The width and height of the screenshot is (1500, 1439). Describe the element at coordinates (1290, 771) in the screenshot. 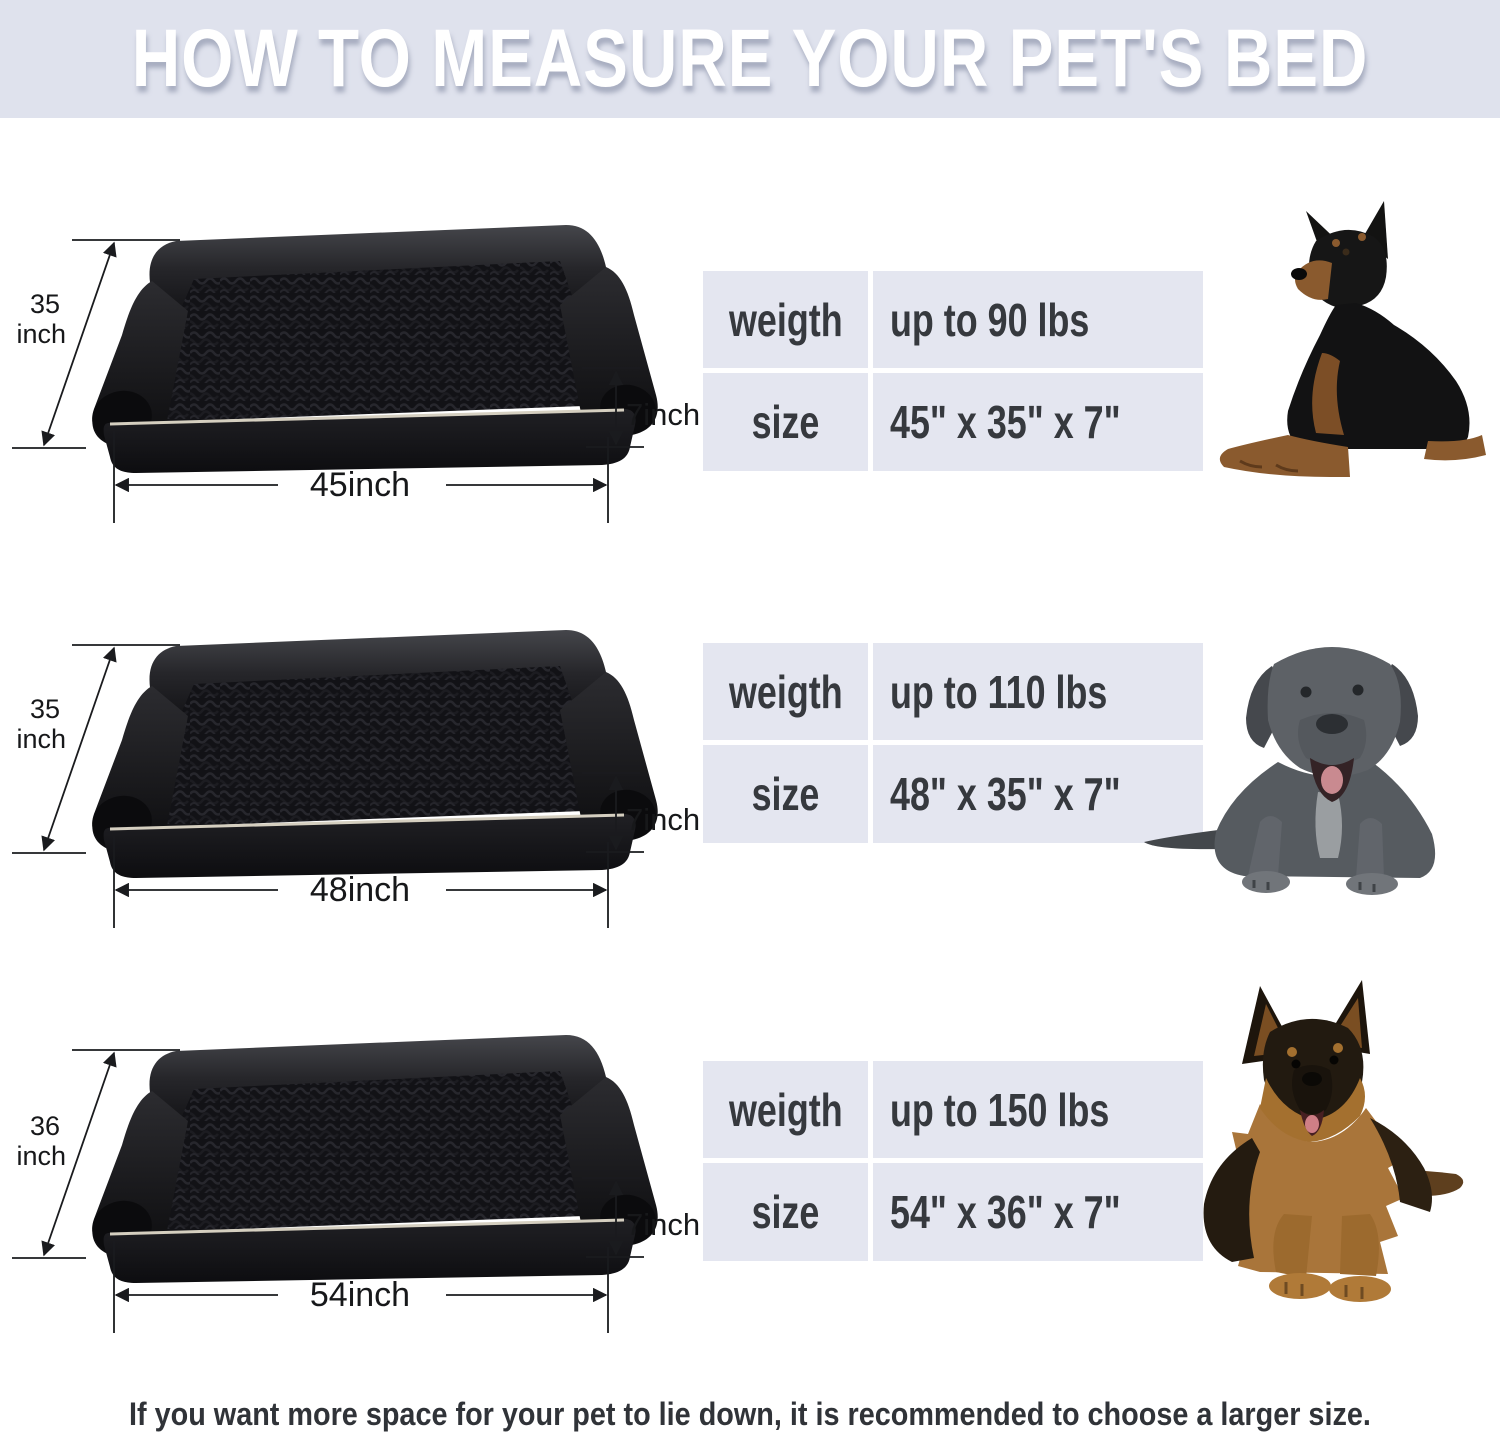

I see `great-dane-dog-image` at that location.